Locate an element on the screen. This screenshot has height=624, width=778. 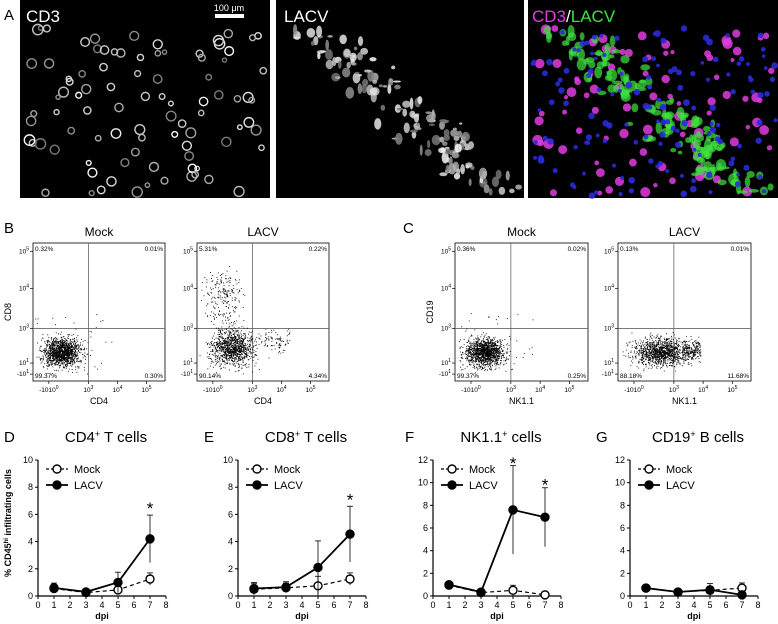
chart-title: NK1.1+ cells is located at coordinates (500, 437).